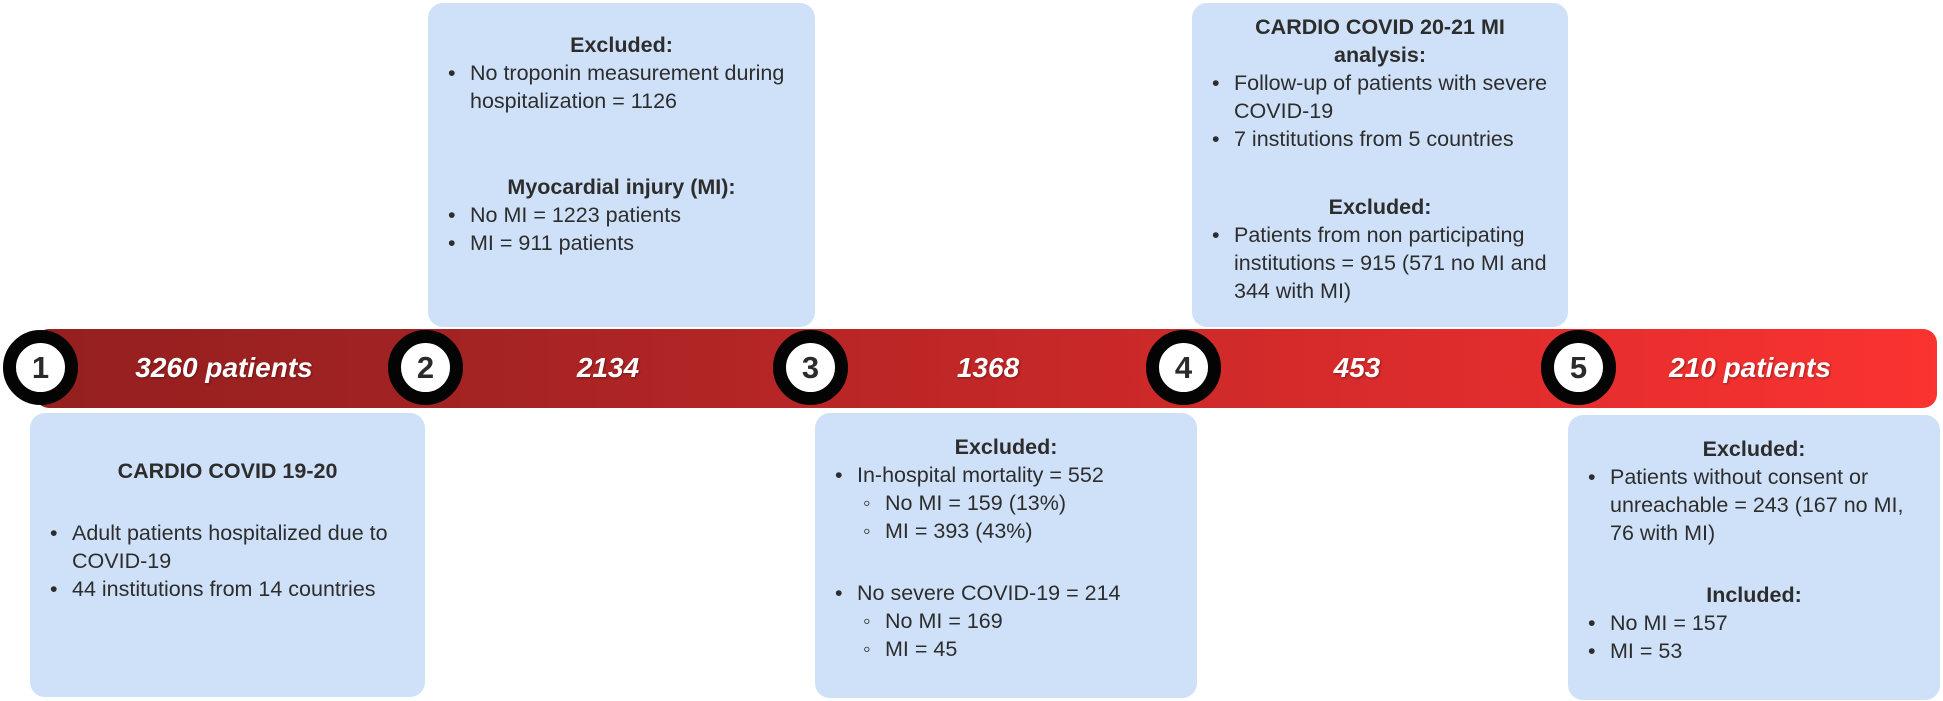  What do you see at coordinates (1006, 649) in the screenshot?
I see `list-subitem: ◦ MI = 45` at bounding box center [1006, 649].